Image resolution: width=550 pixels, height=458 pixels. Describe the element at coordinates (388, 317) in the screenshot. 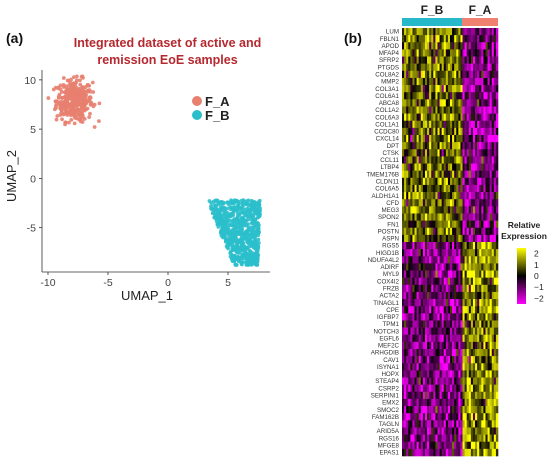

I see `gene-label: IGFBP7` at that location.